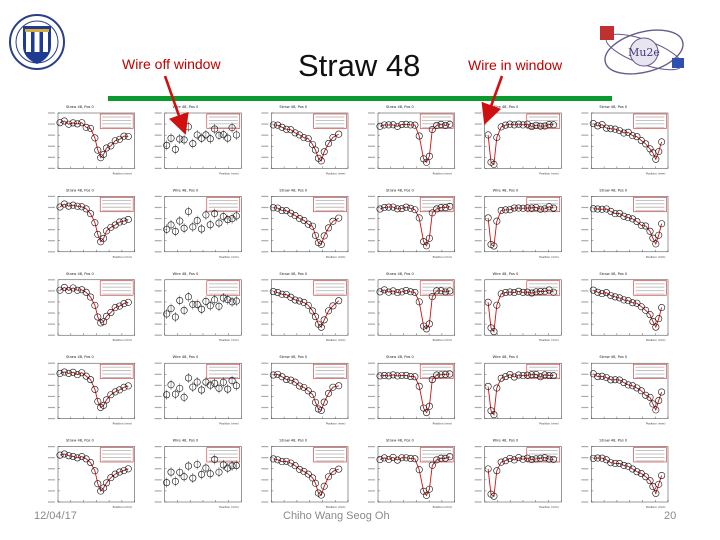 This screenshot has width=720, height=540. What do you see at coordinates (223, 455) in the screenshot?
I see `stats-box` at bounding box center [223, 455].